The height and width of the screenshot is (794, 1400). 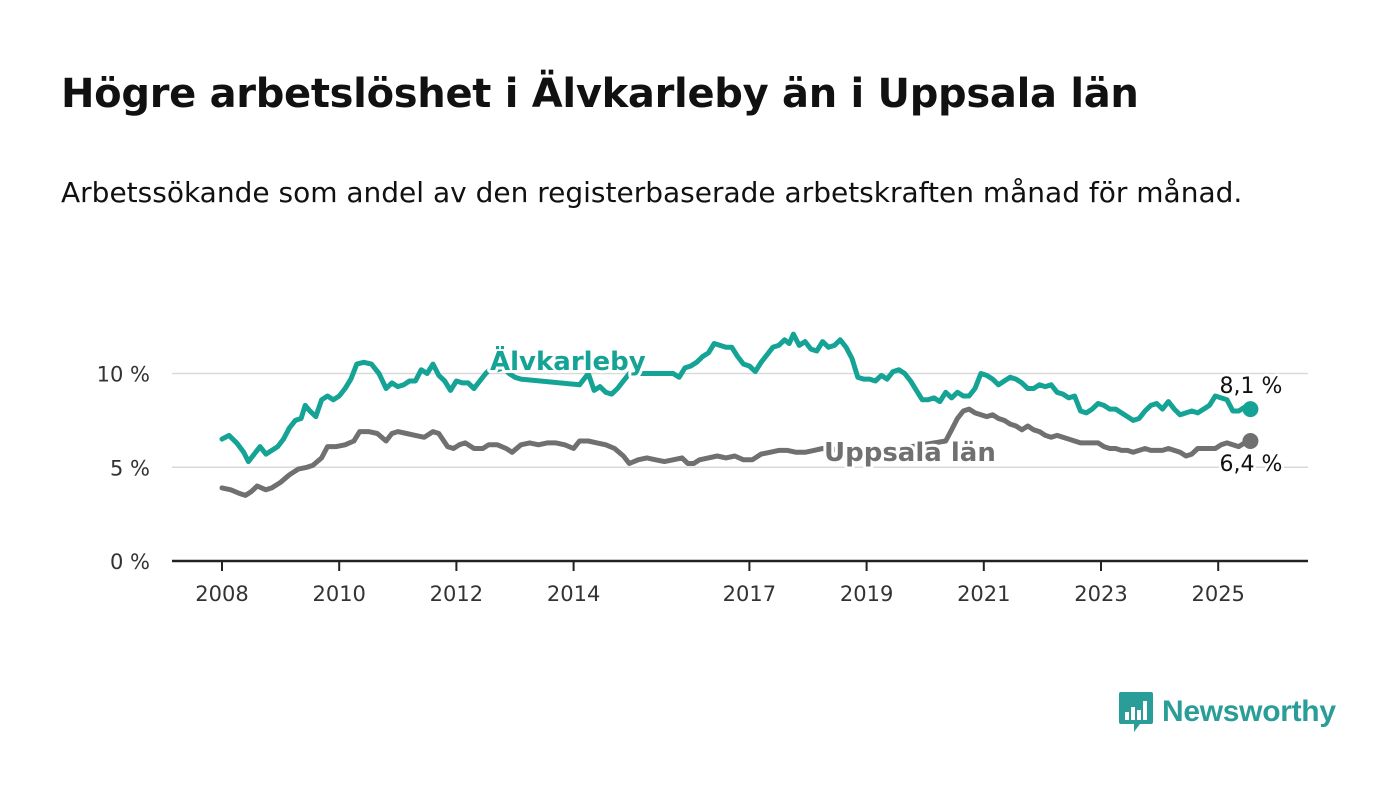 I want to click on end-value-label-alvkarleby: 8,1 %, so click(x=1251, y=386).